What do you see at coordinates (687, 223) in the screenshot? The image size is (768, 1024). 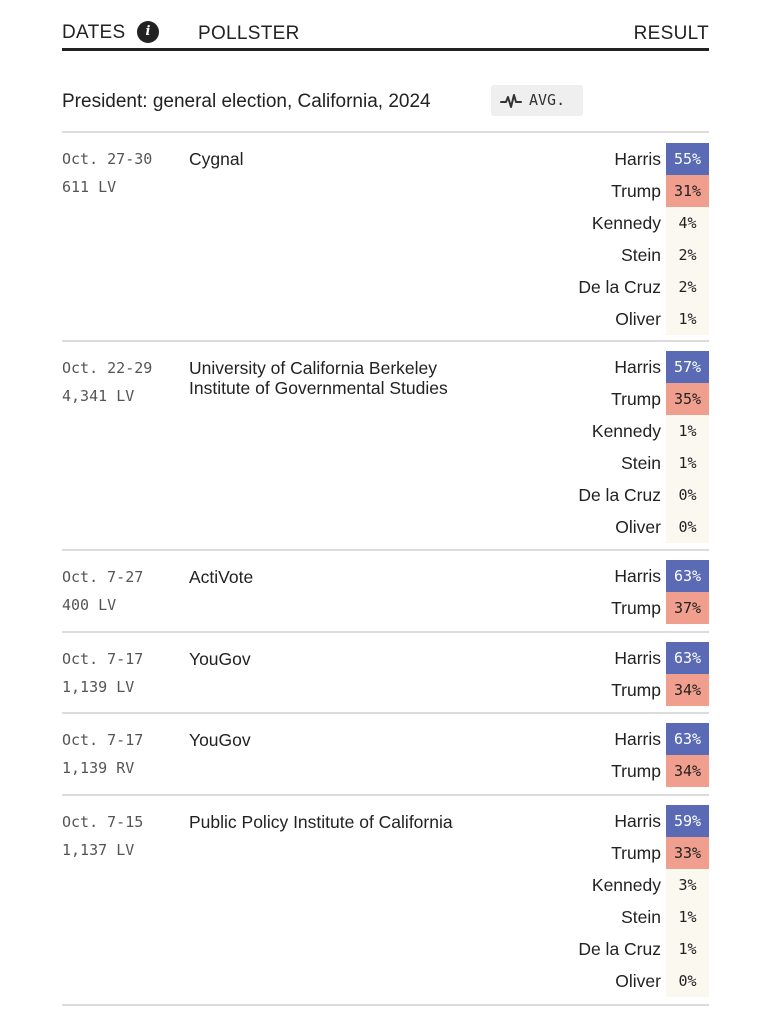 I see `candidate-percent: 4%` at bounding box center [687, 223].